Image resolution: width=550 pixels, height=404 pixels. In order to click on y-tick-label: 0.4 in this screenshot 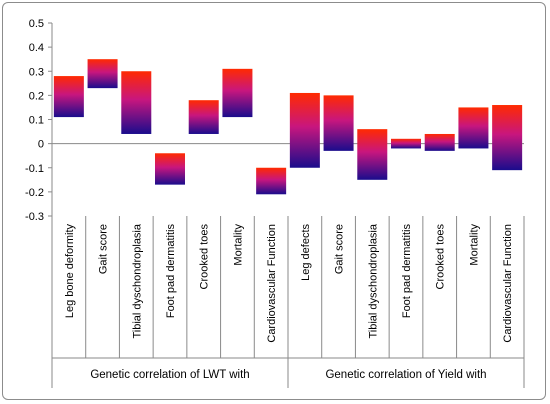, I will do `click(36, 48)`.